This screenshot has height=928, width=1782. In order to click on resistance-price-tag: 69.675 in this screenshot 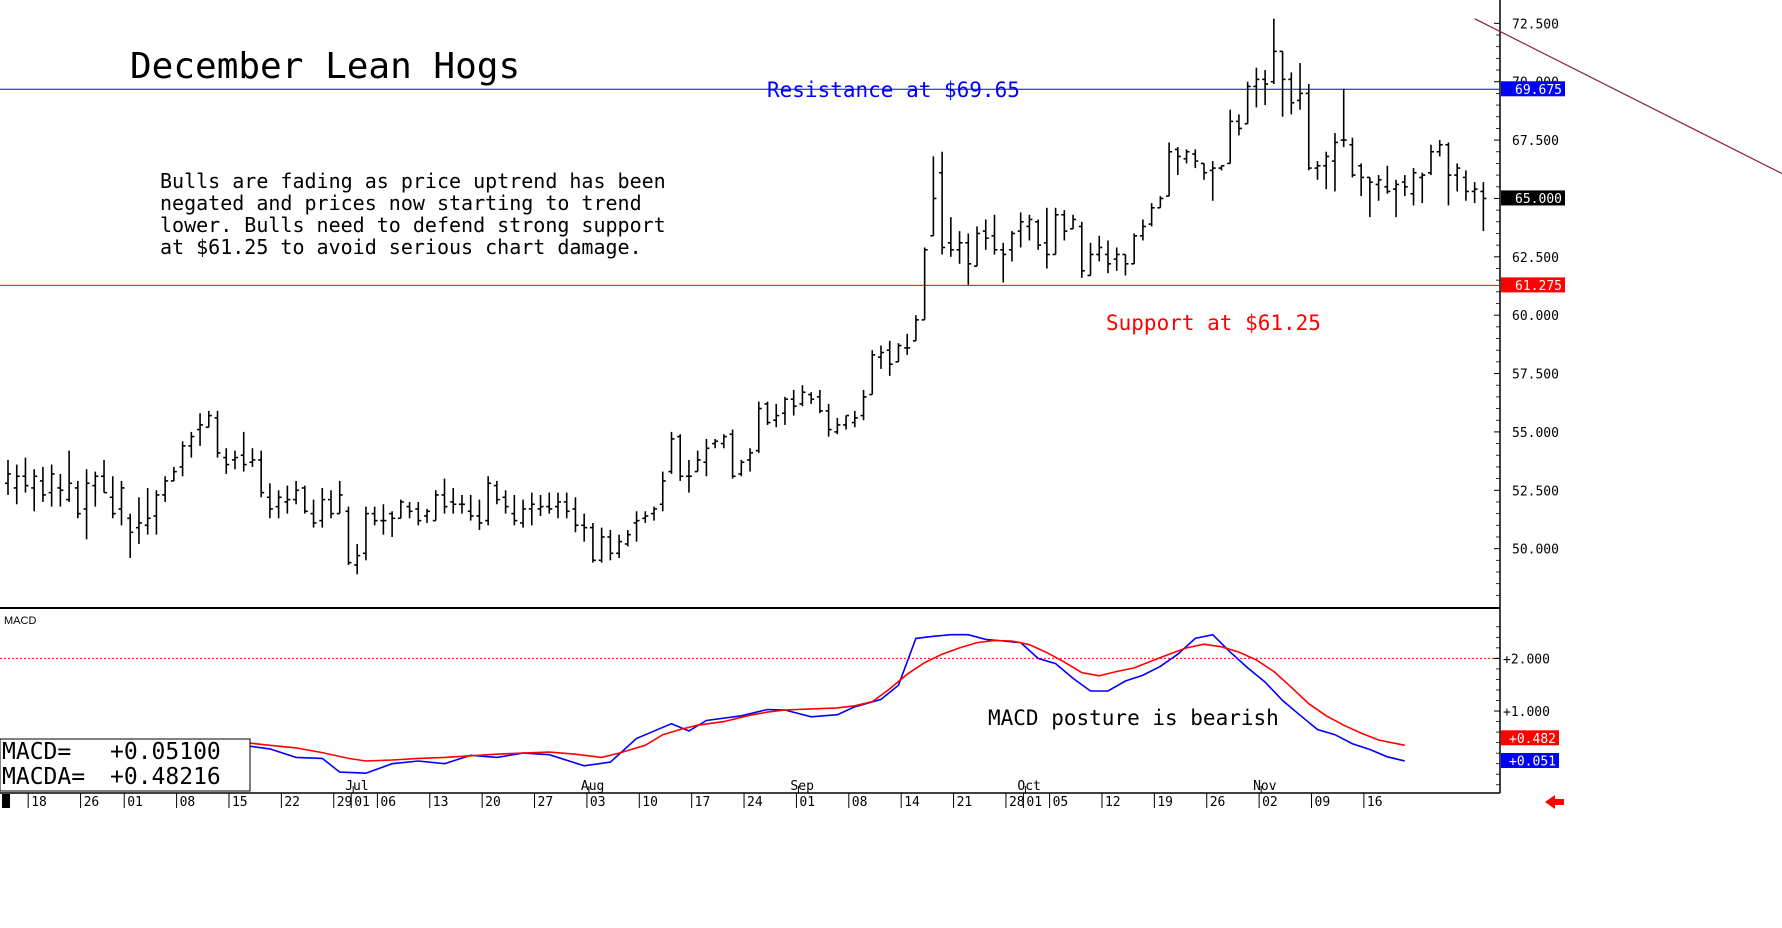, I will do `click(1533, 89)`.